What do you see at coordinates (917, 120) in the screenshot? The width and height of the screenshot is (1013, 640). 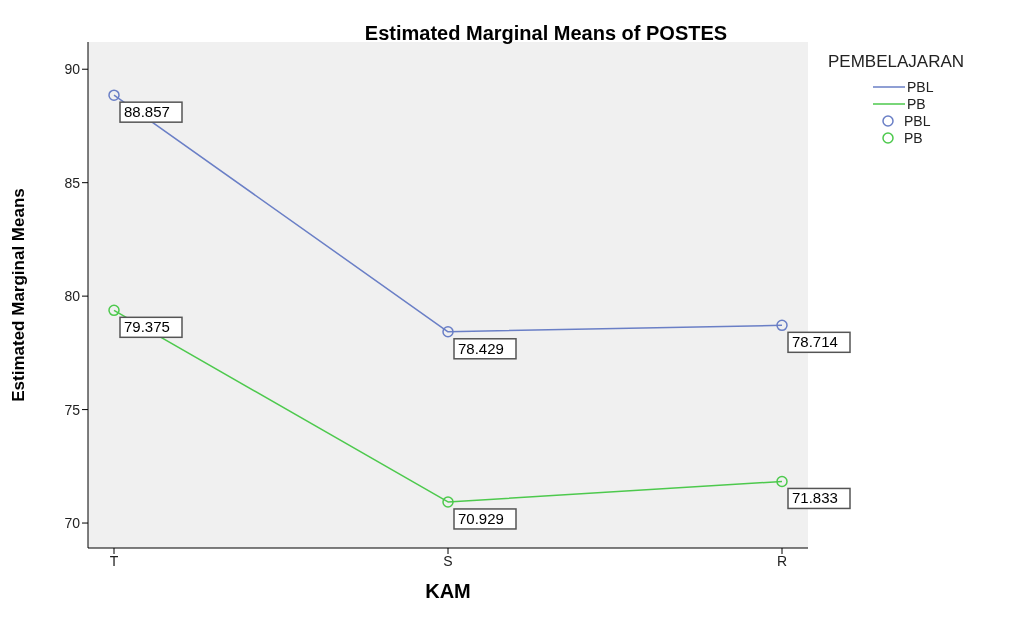 I see `legend-label: PBL` at bounding box center [917, 120].